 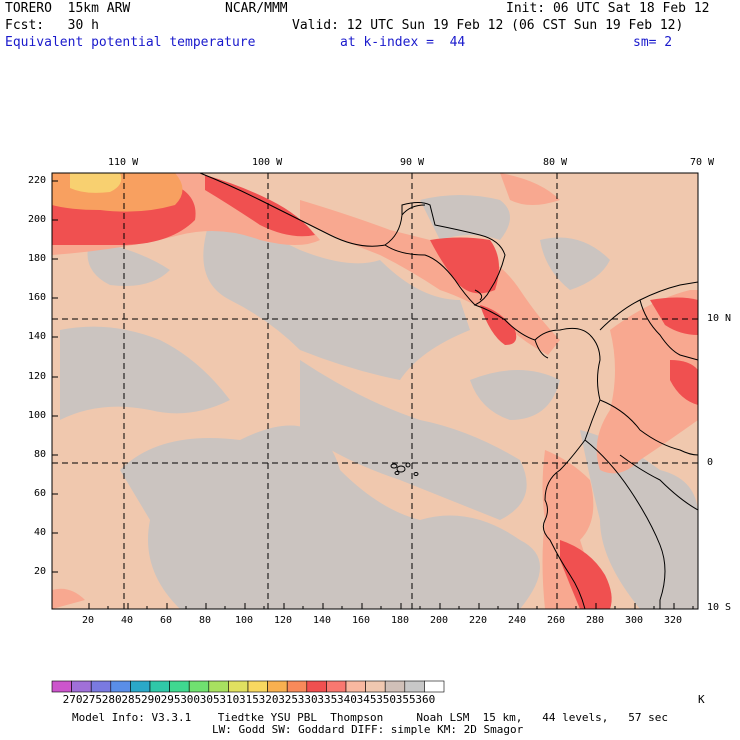 What do you see at coordinates (229, 699) in the screenshot?
I see `colorbar-label: 310` at bounding box center [229, 699].